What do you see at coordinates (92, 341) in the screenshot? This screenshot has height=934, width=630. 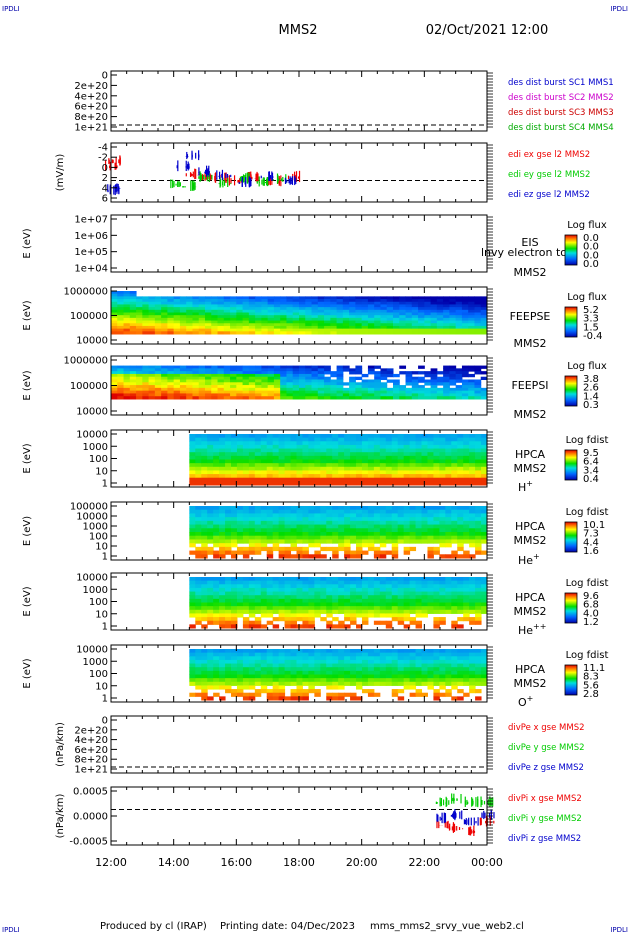 I see `y-tick-label: 10000` at bounding box center [92, 341].